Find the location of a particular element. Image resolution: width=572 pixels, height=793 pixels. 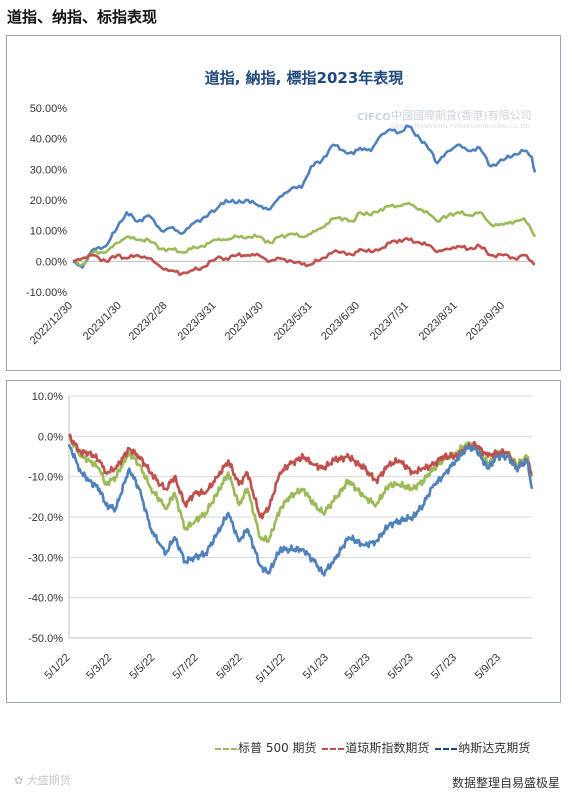

x-tick-label: 2023/7/31 is located at coordinates (389, 321).